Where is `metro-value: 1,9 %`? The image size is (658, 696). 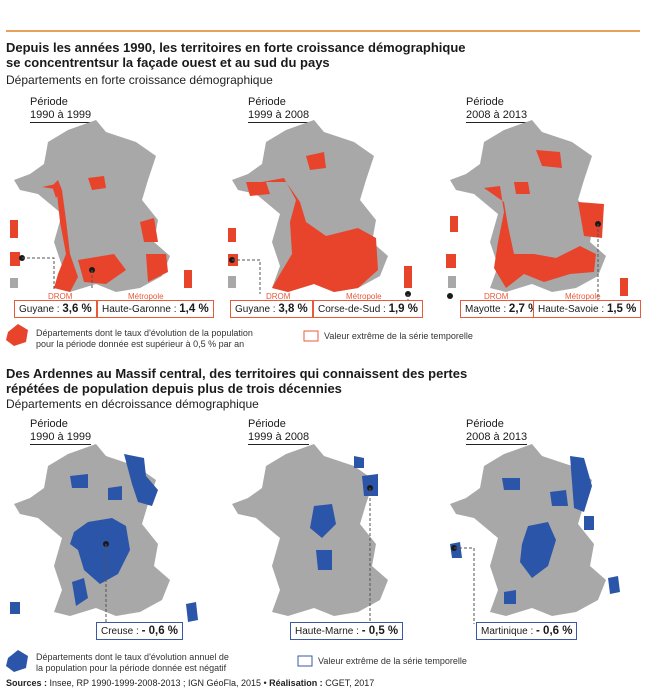
metro-value: 1,9 % is located at coordinates (403, 309).